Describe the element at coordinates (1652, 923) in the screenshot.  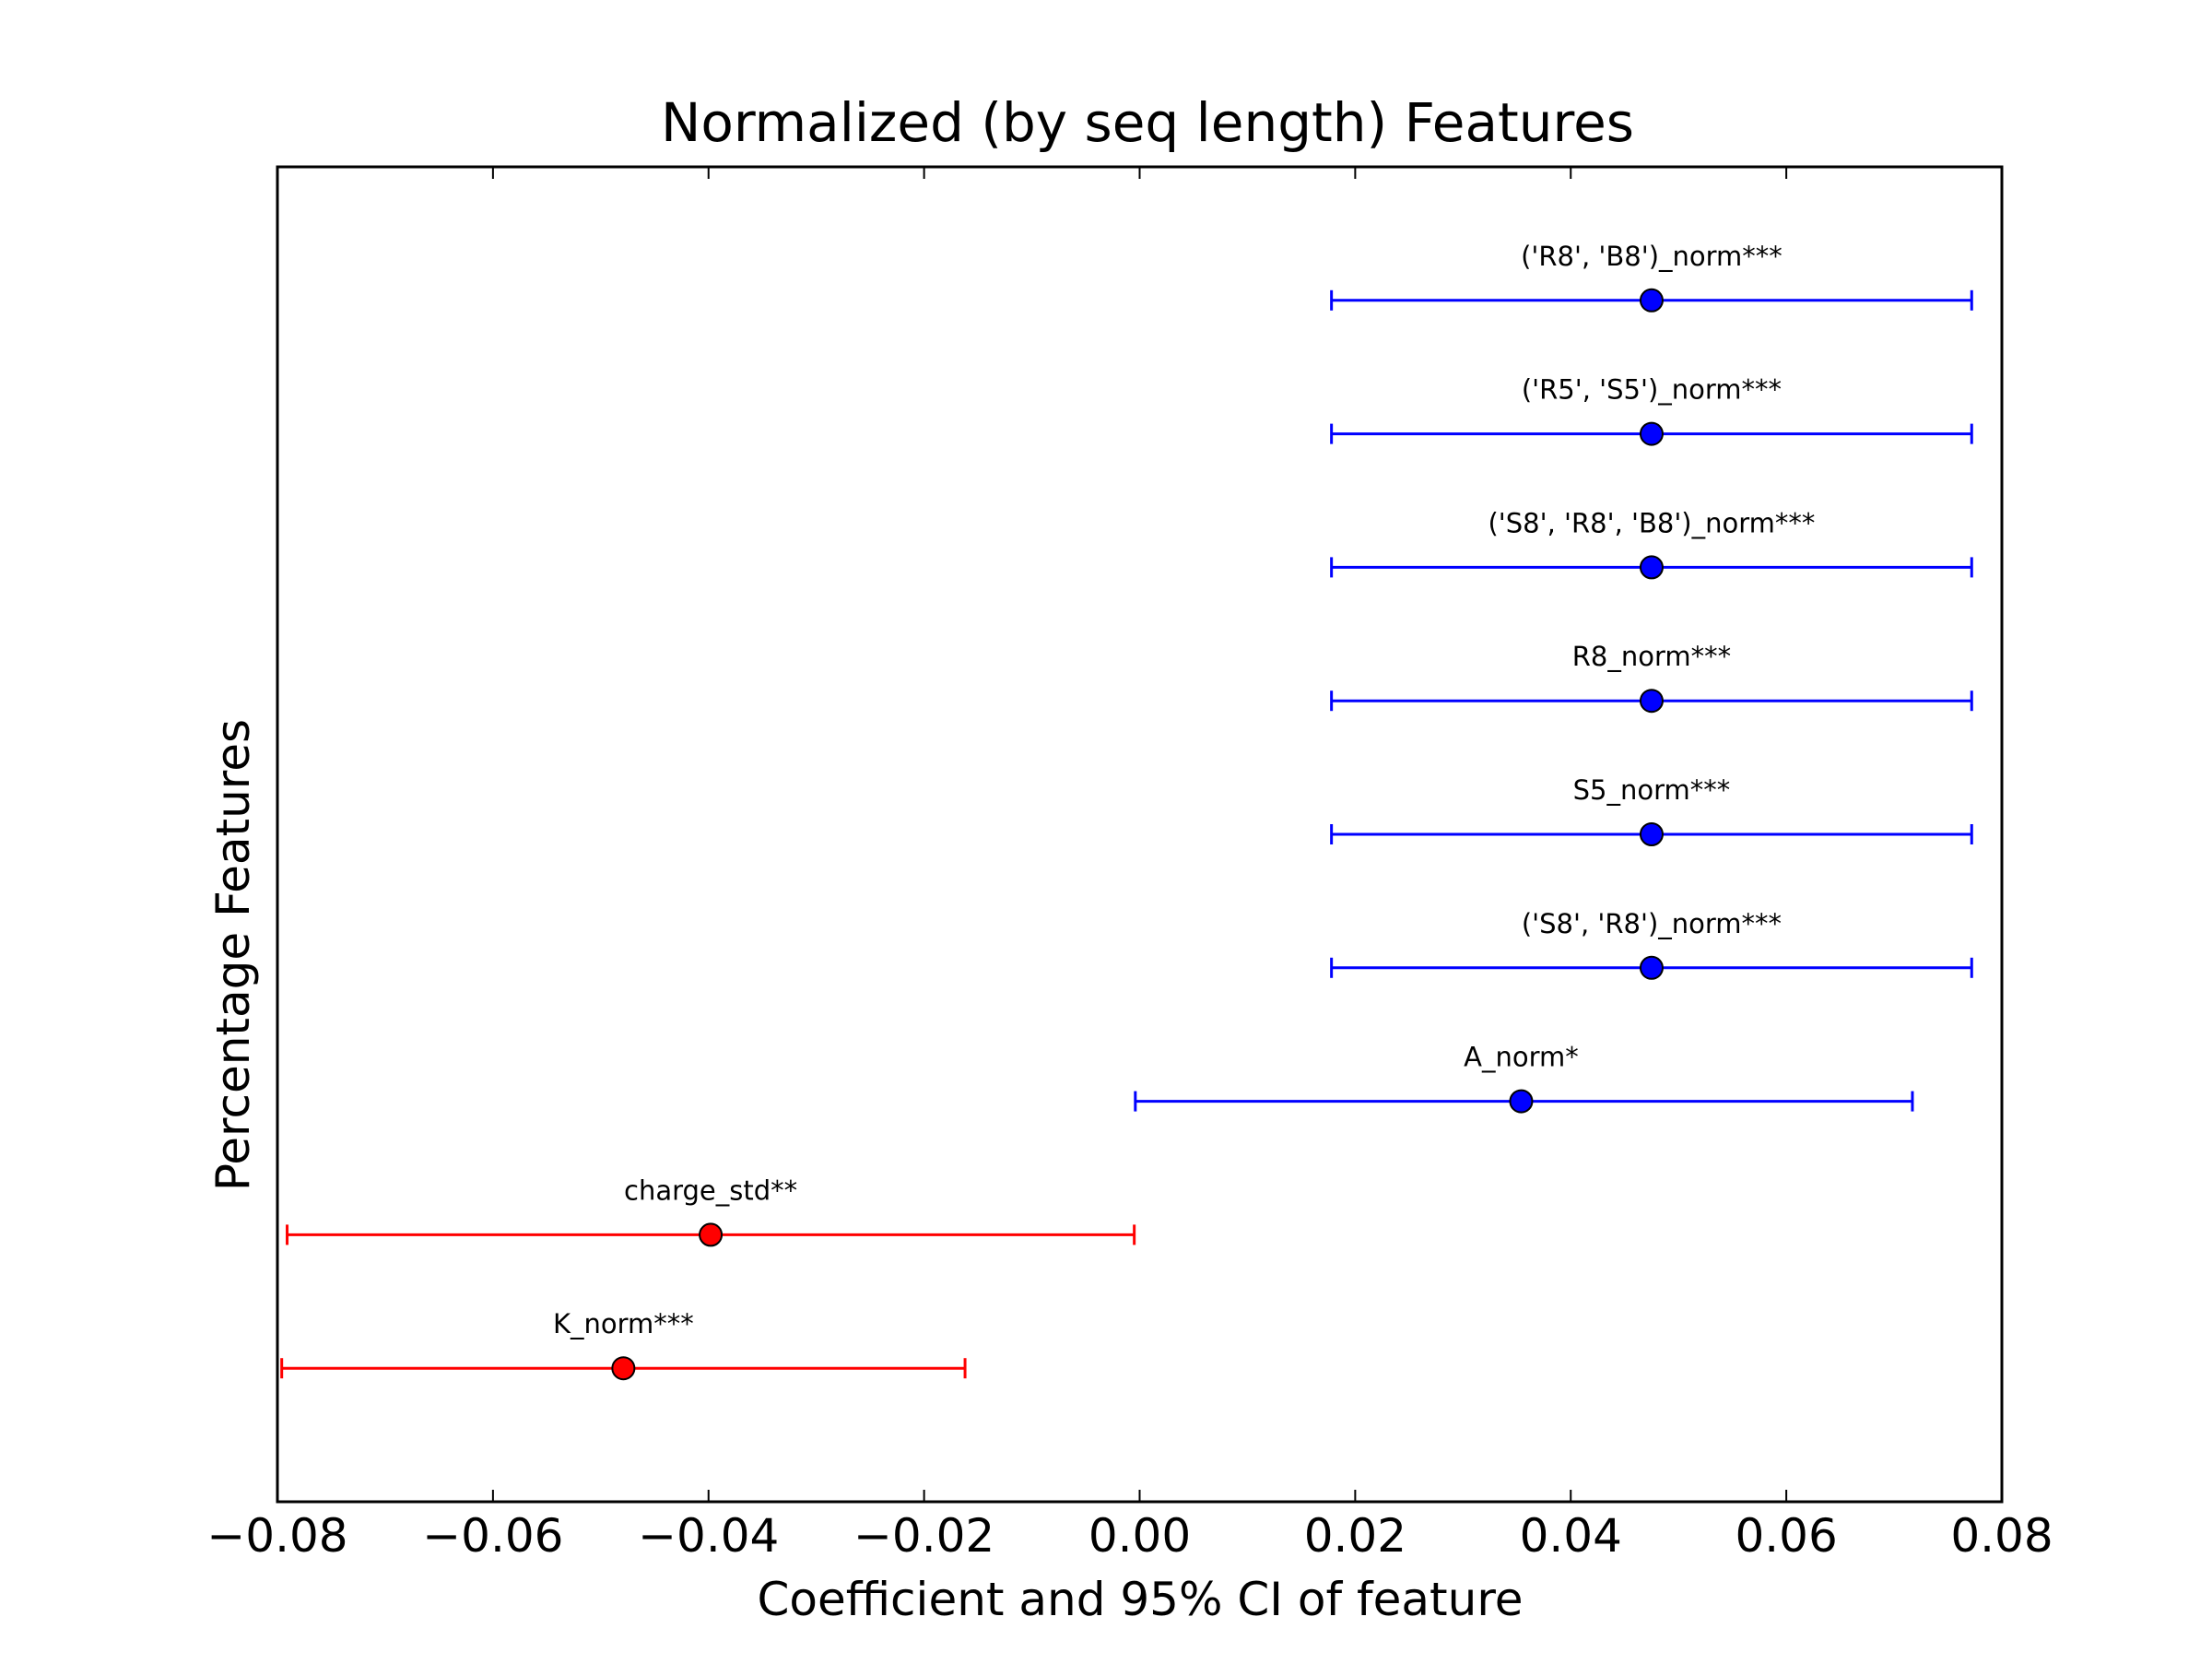
I see `feature-label: ('S8', 'R8')_norm***` at that location.